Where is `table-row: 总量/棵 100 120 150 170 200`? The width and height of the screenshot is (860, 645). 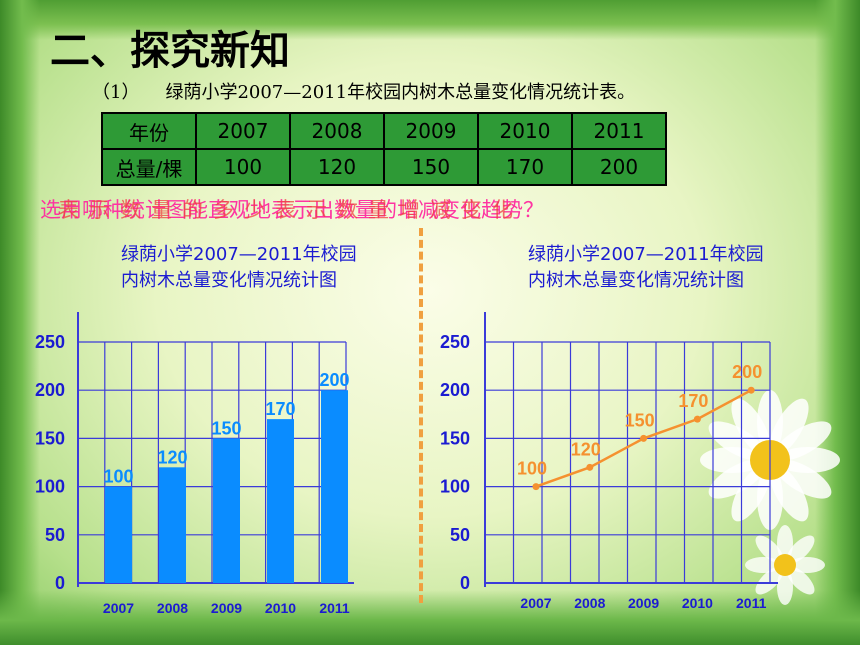 table-row: 总量/棵 100 120 150 170 200 is located at coordinates (384, 167).